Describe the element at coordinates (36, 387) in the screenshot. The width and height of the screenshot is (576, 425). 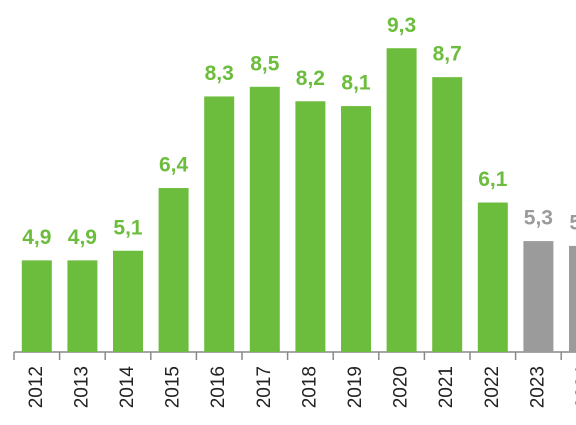
I see `x-tick-label: 2012` at that location.